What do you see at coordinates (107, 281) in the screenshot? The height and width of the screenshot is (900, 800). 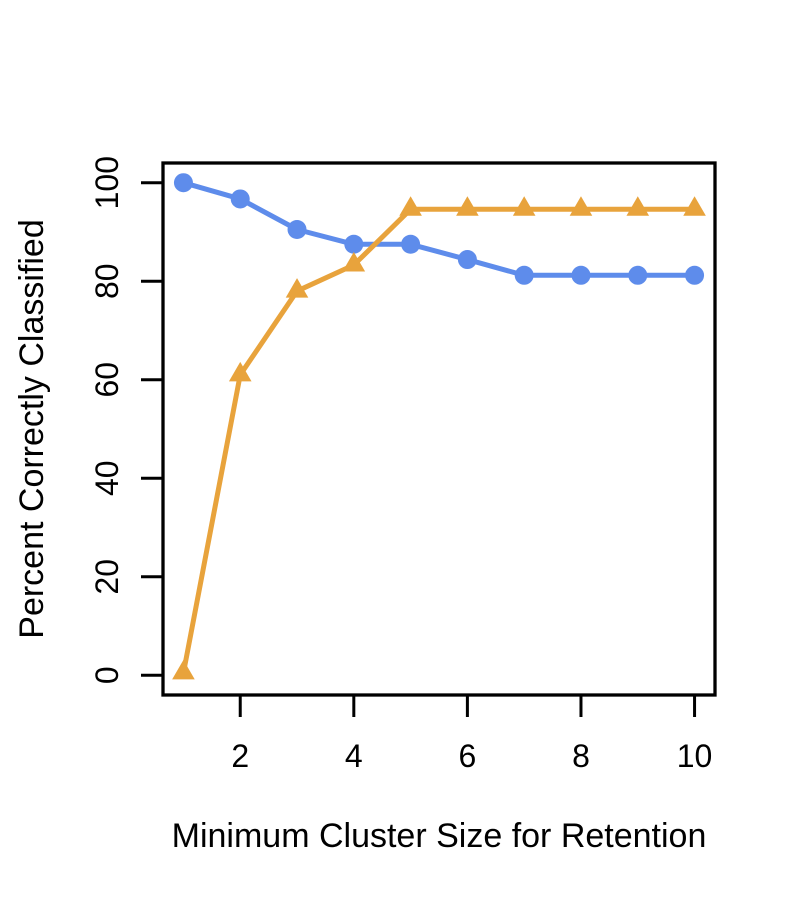 I see `y-tick-label: 80` at bounding box center [107, 281].